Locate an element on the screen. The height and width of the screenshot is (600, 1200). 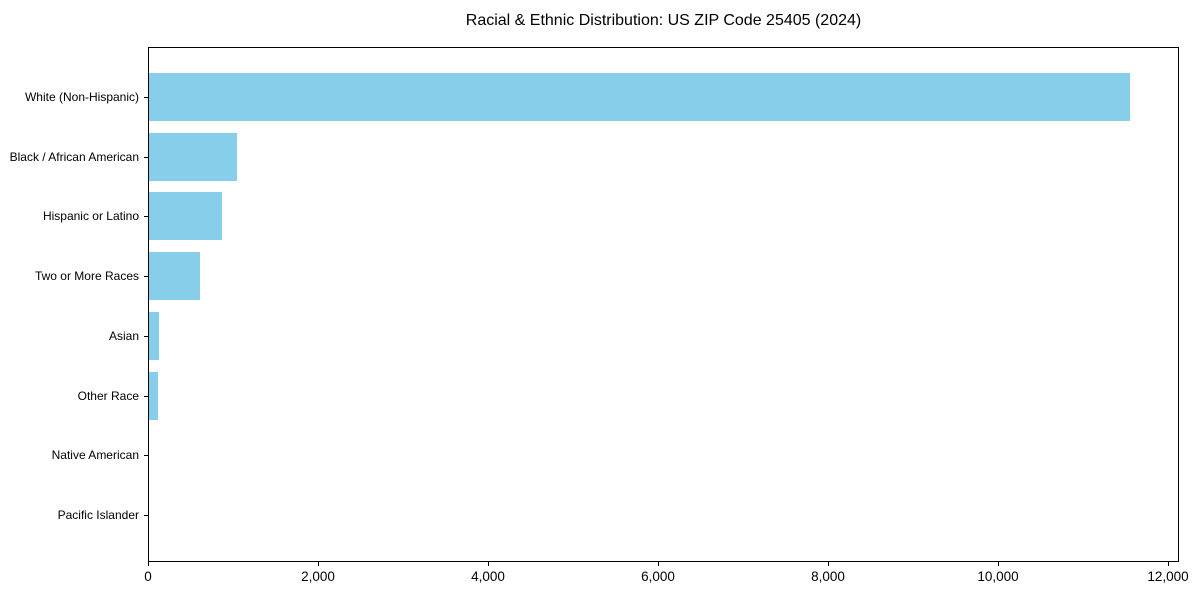
x-tick-label-0: 0 is located at coordinates (148, 576).